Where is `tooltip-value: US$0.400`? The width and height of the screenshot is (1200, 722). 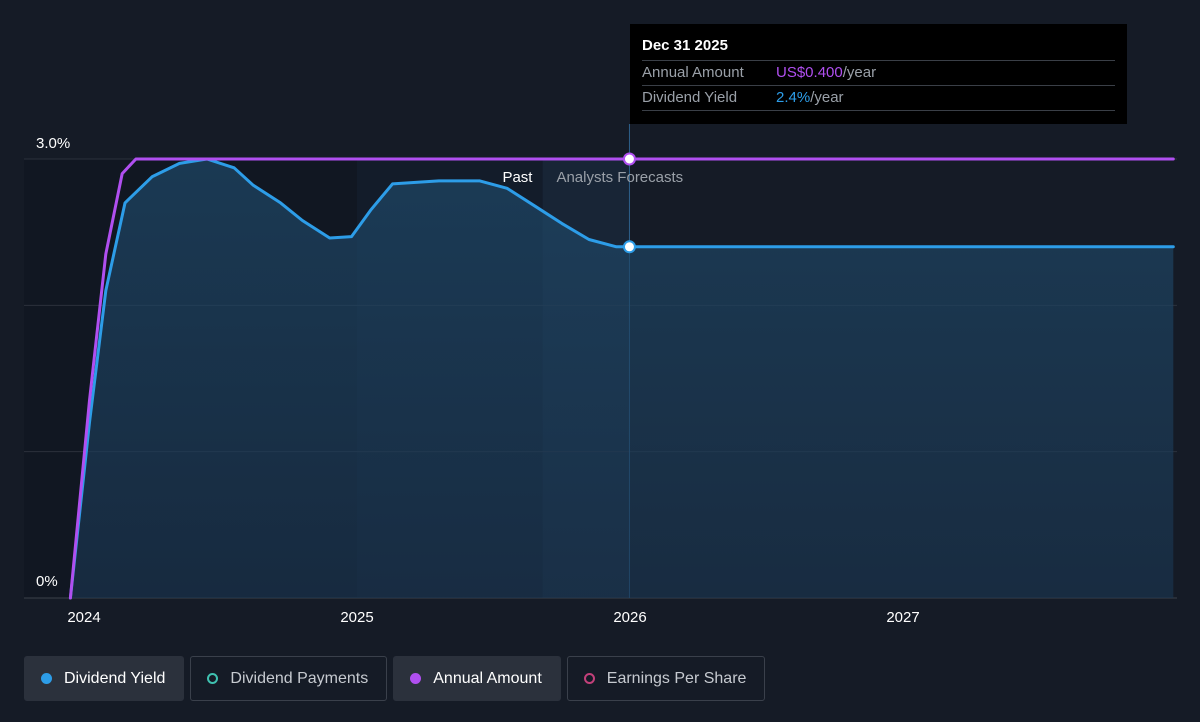 tooltip-value: US$0.400 is located at coordinates (809, 72).